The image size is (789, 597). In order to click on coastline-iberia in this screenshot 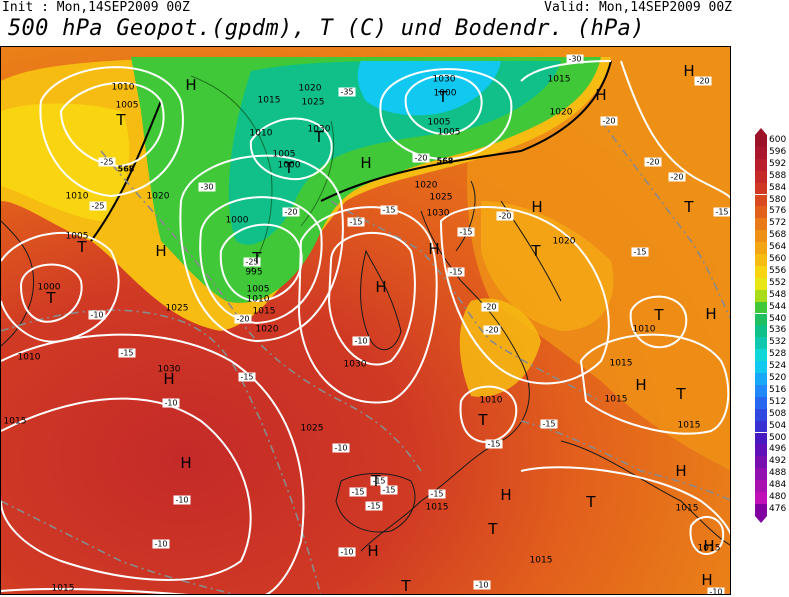, I will do `click(375, 503)`.